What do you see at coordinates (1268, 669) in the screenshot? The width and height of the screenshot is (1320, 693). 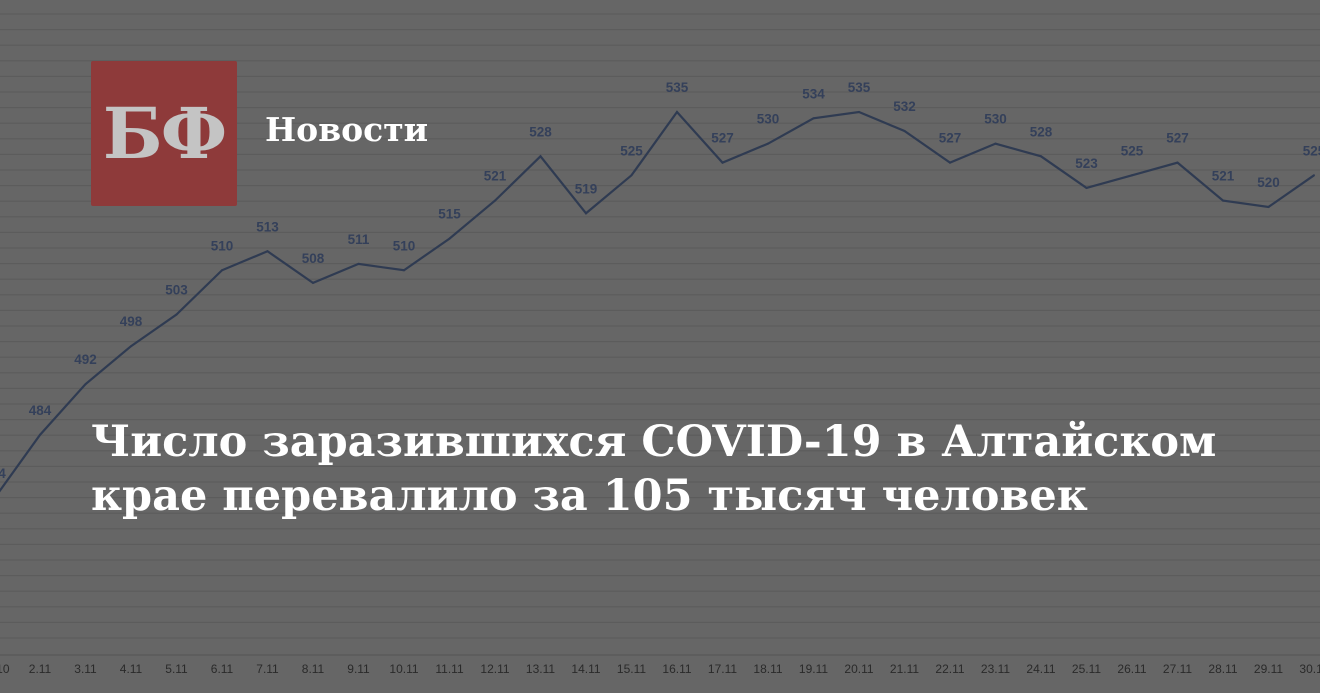 I see `x-tick-label: 29.11` at bounding box center [1268, 669].